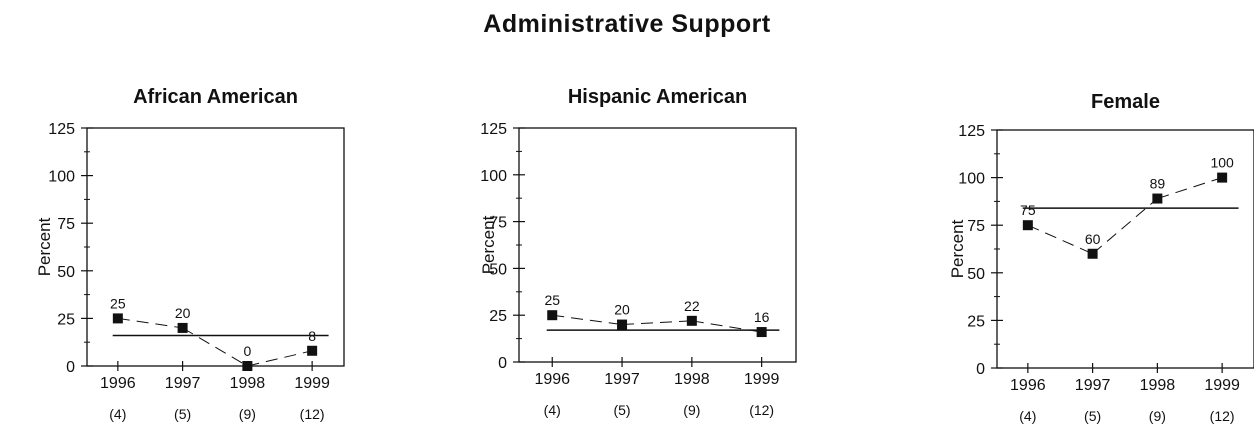  Describe the element at coordinates (692, 306) in the screenshot. I see `data-label: 22` at that location.